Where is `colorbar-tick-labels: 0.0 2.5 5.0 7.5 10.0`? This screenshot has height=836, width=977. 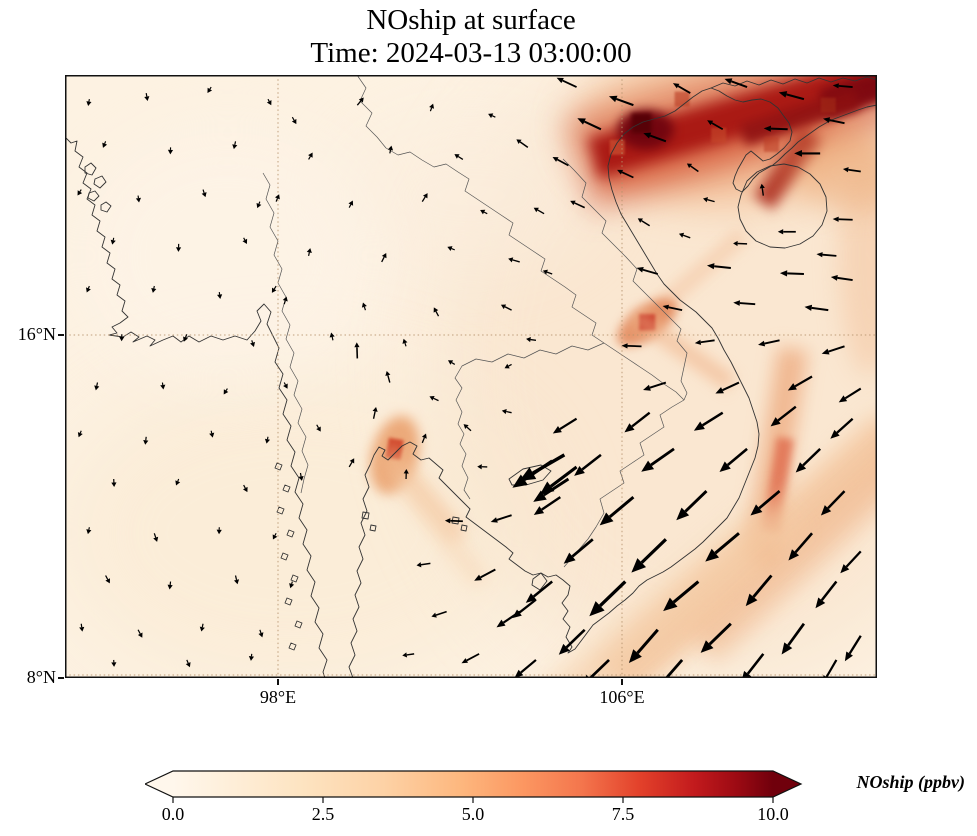 colorbar-tick-labels: 0.0 2.5 5.0 7.5 10.0 is located at coordinates (474, 815).